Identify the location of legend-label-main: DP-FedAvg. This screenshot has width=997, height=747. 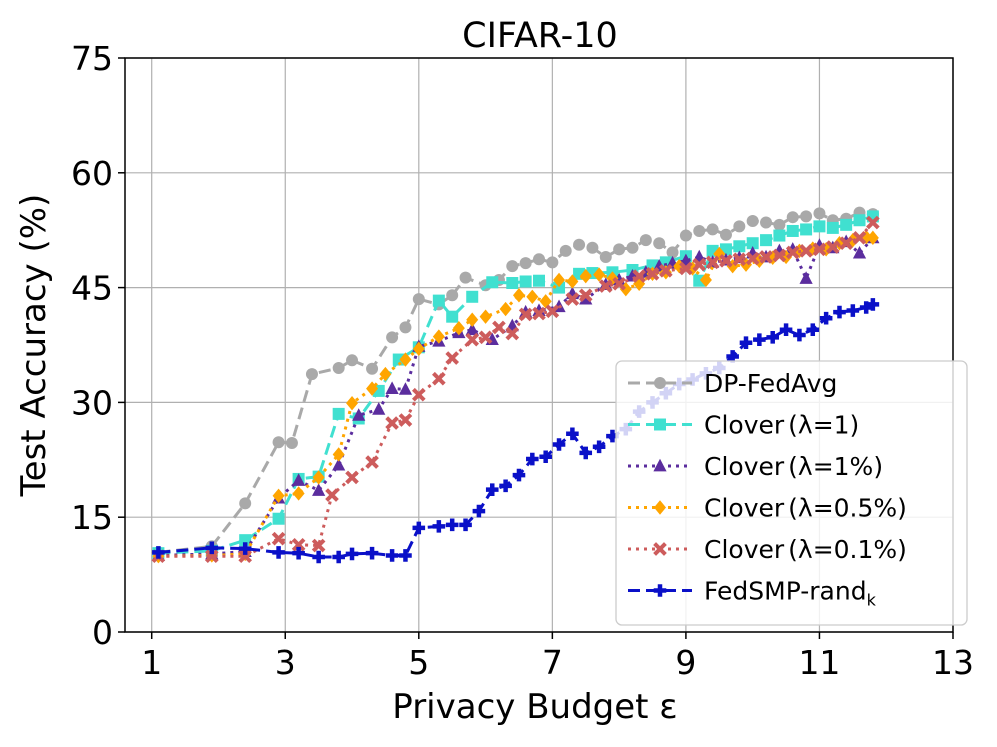
(770, 383).